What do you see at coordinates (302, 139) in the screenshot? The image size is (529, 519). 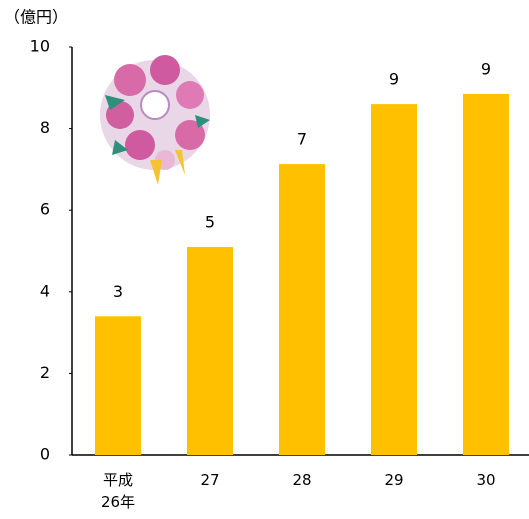 I see `value-label: 7` at bounding box center [302, 139].